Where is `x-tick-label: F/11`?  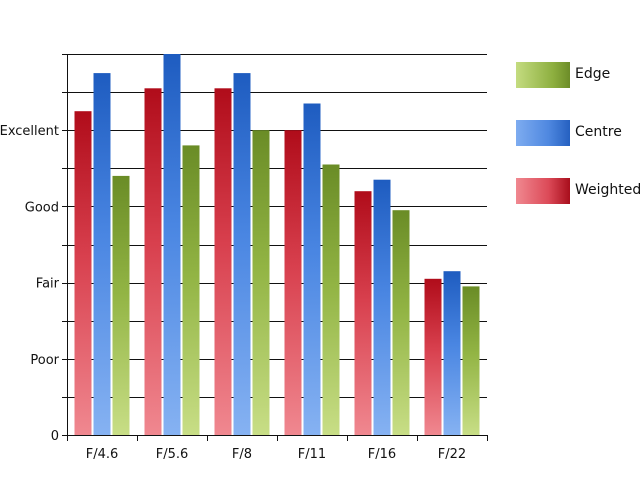
x-tick-label: F/11 is located at coordinates (312, 454).